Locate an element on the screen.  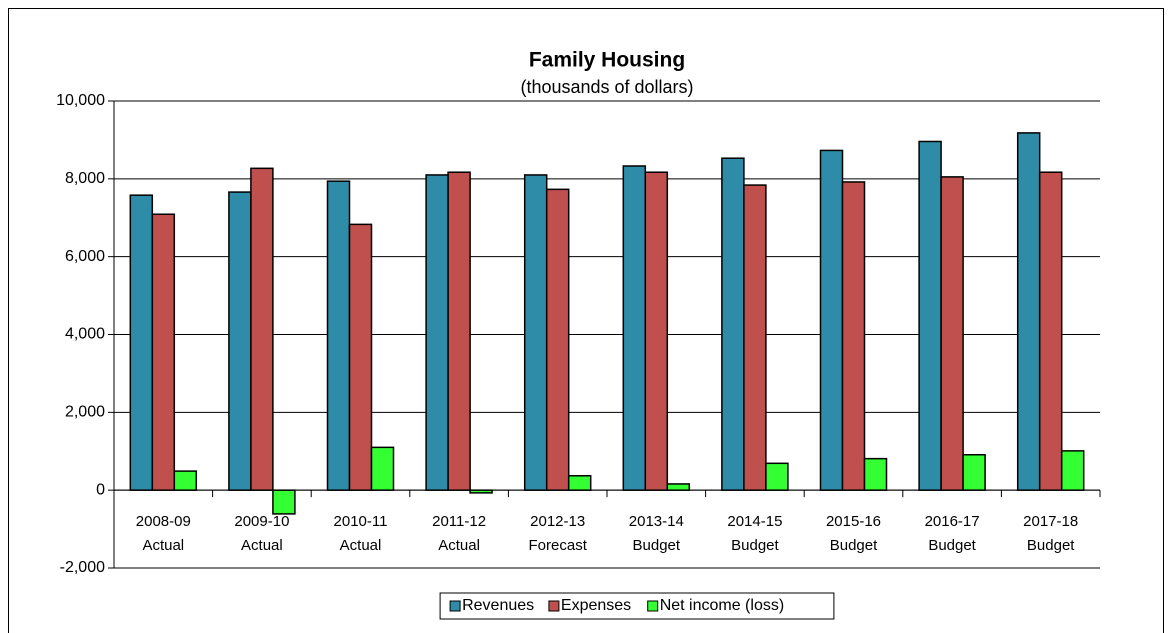
x-tick-label: 2012-13 Forecast is located at coordinates (558, 533).